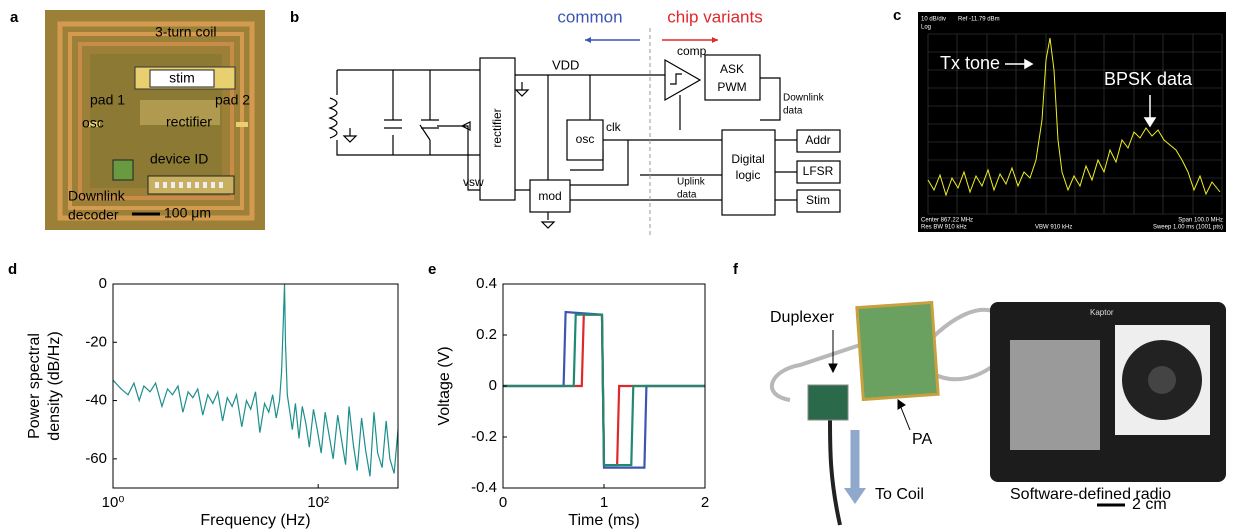 The image size is (1233, 531). Describe the element at coordinates (294, 17) in the screenshot. I see `panel-labels-label: b` at that location.